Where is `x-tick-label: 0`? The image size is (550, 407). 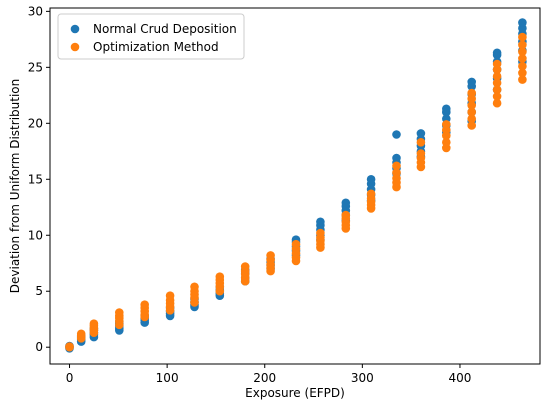
x-tick-label: 0 is located at coordinates (70, 378).